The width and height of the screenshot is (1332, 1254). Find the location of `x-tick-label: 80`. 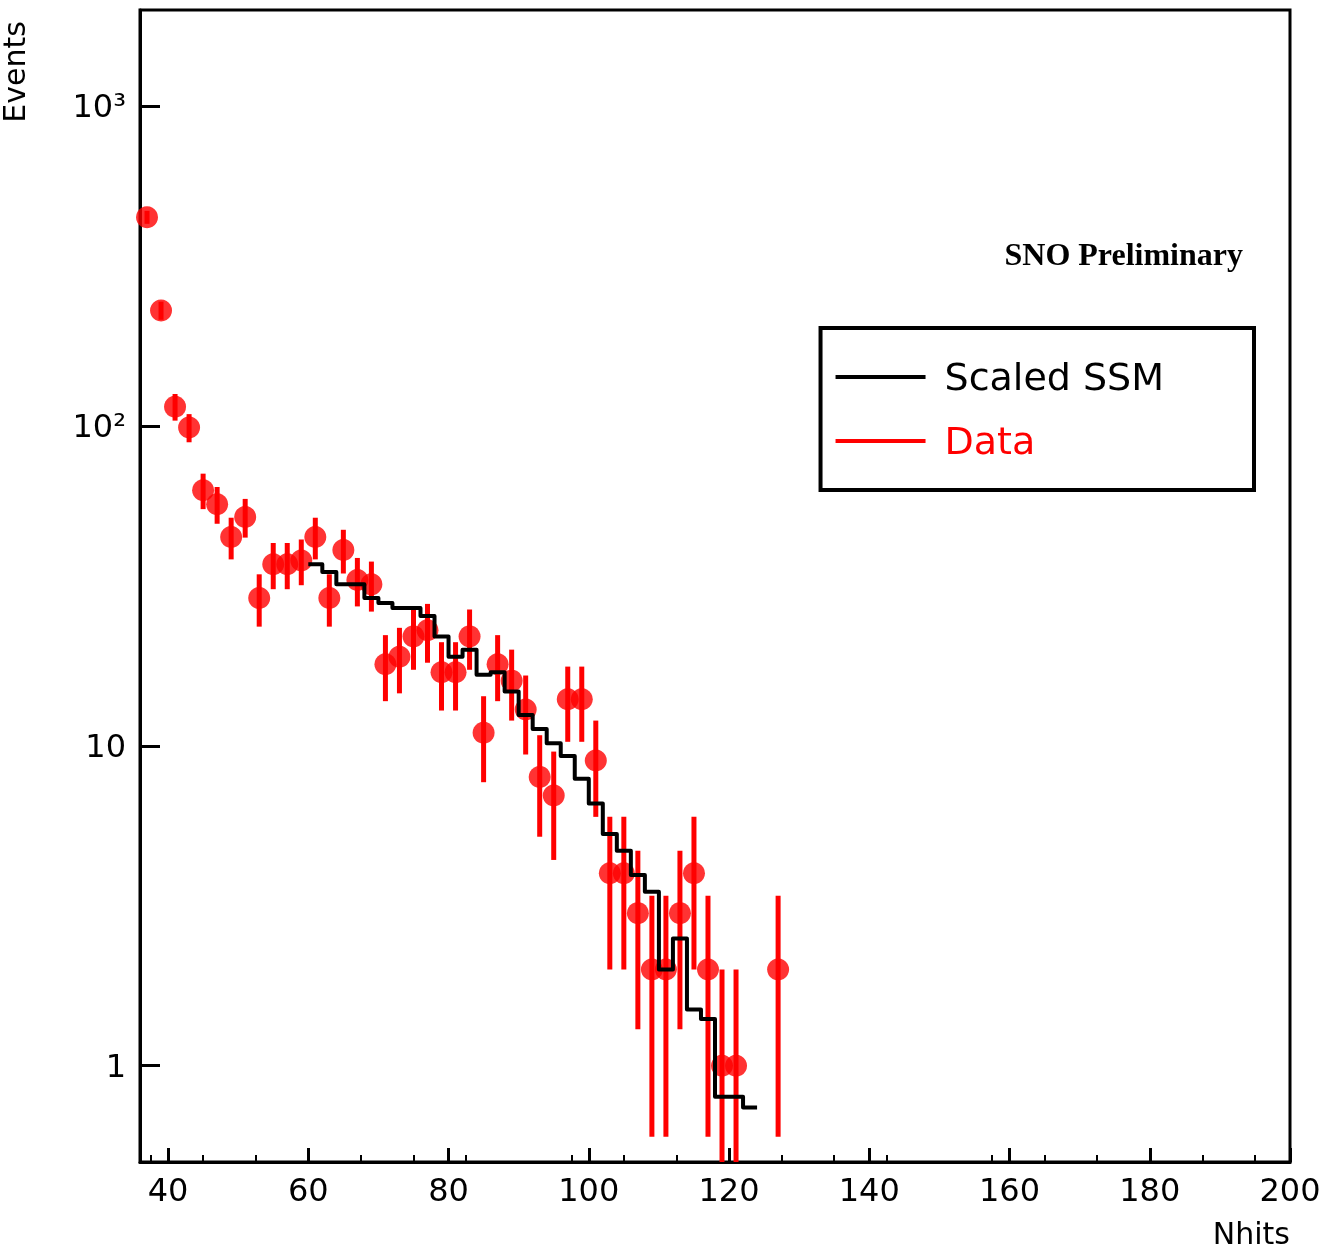

x-tick-label: 80 is located at coordinates (448, 1190).